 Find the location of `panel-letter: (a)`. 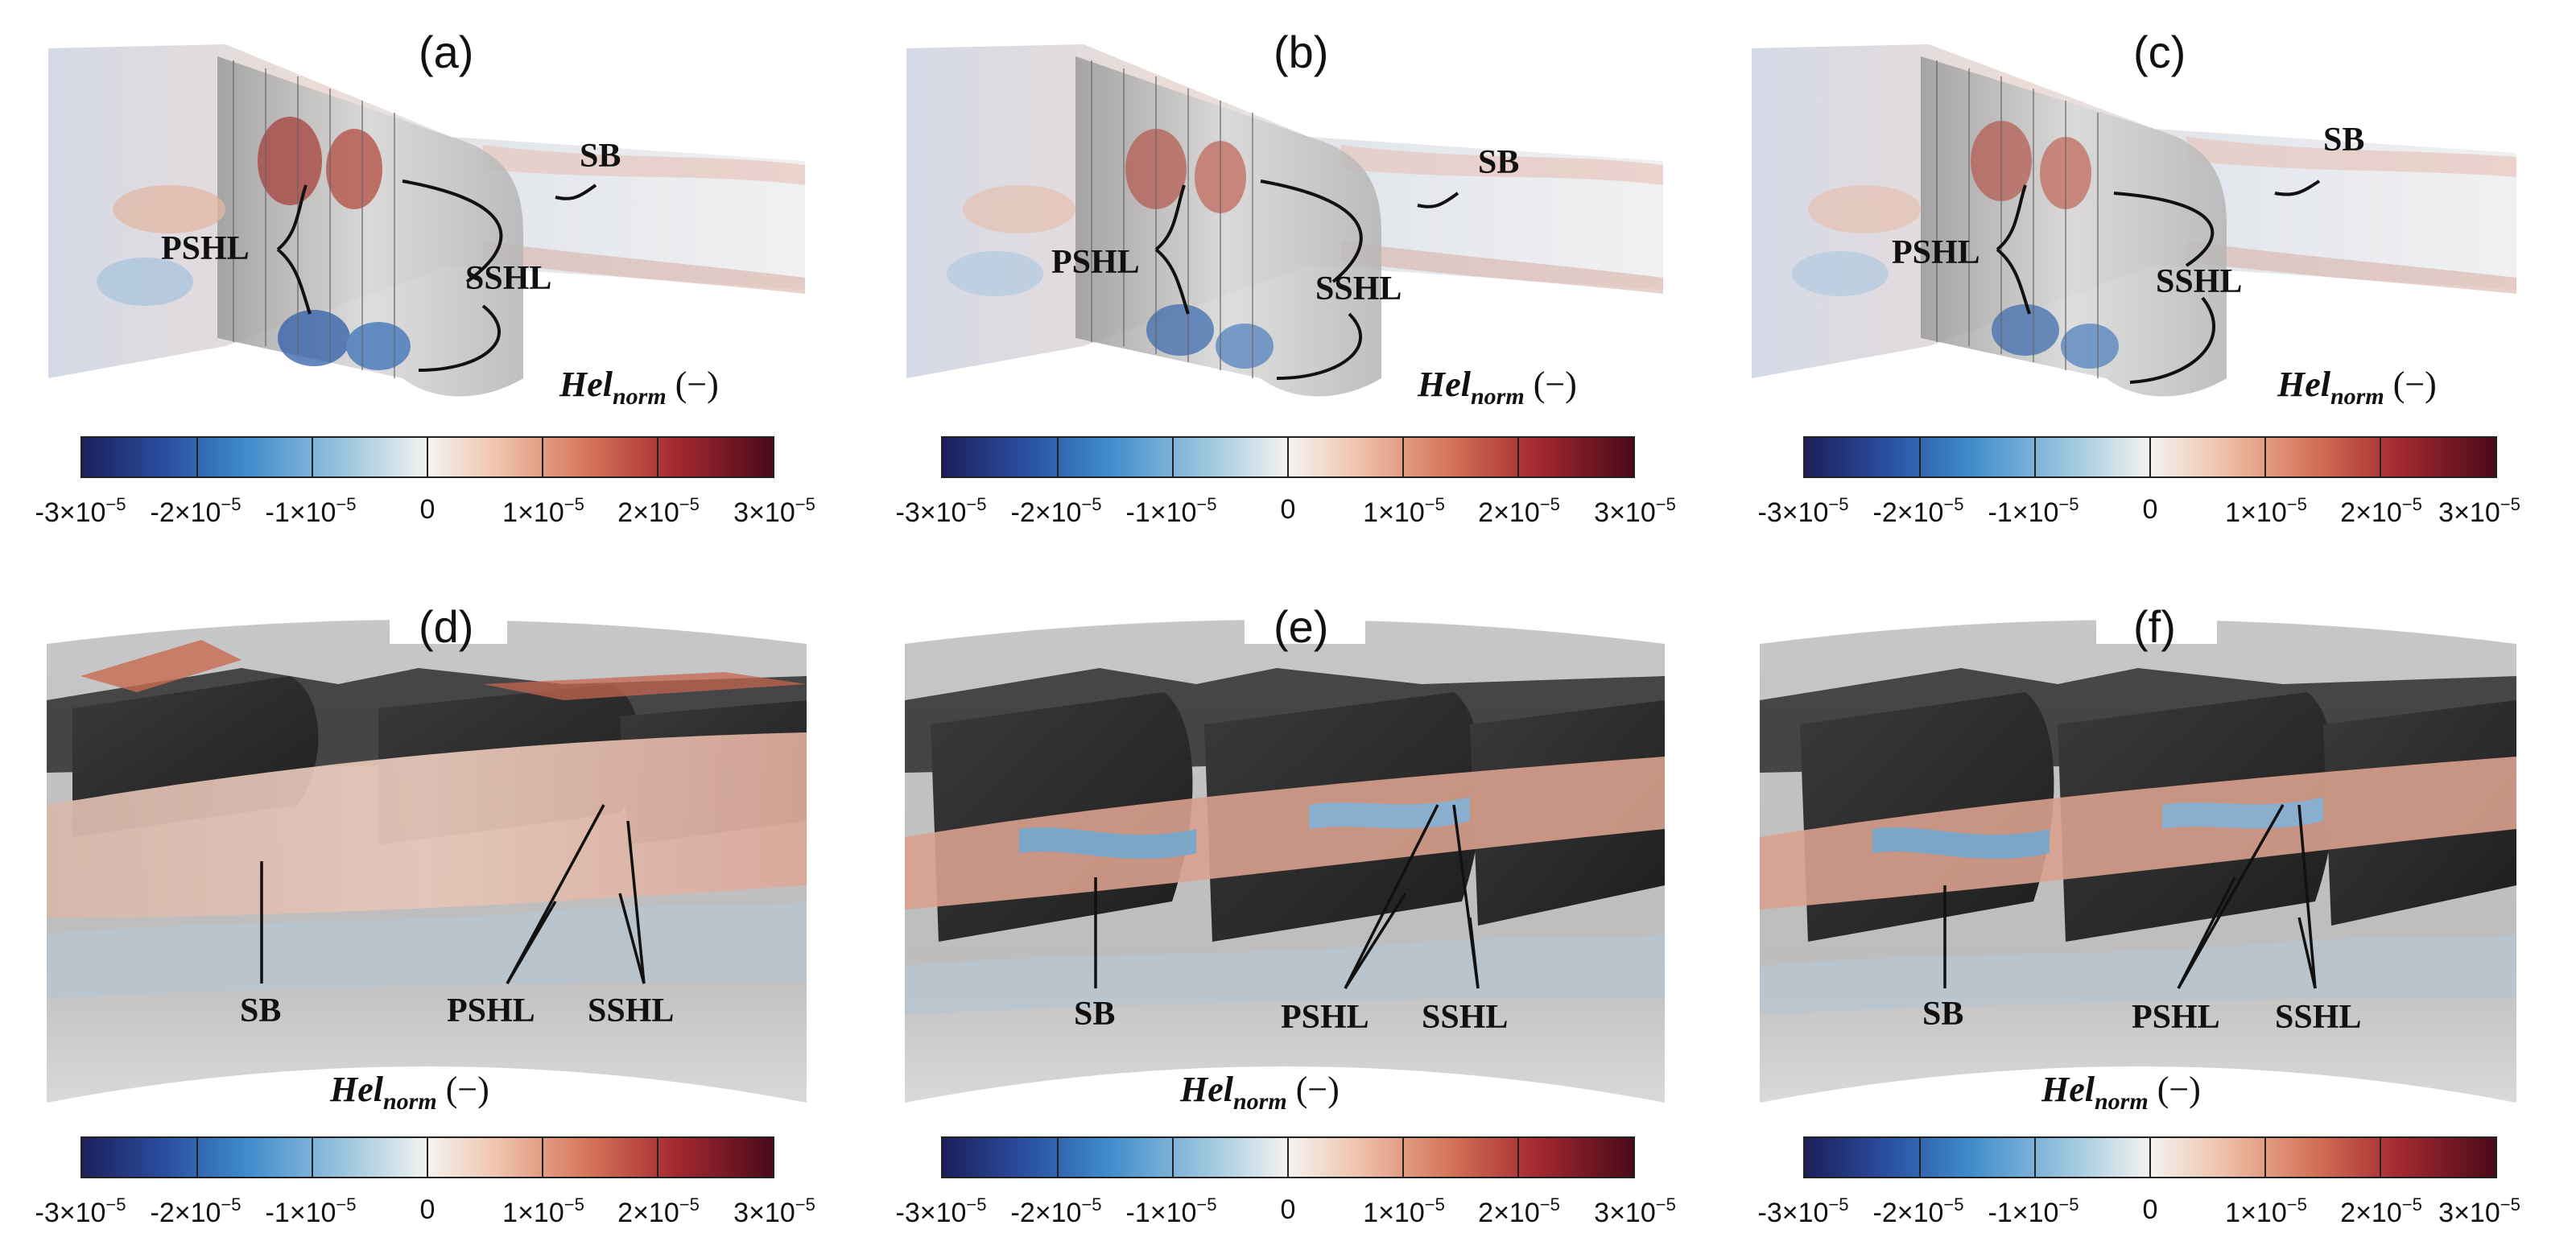

panel-letter: (a) is located at coordinates (446, 52).